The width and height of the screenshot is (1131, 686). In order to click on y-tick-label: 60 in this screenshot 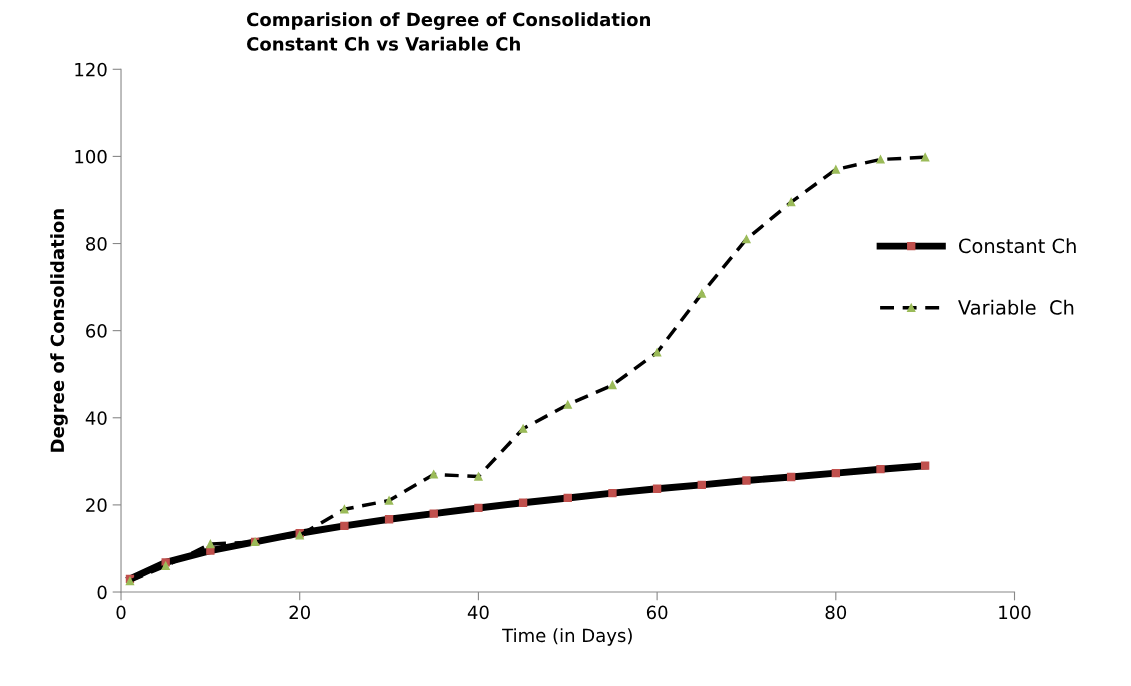, I will do `click(96, 331)`.